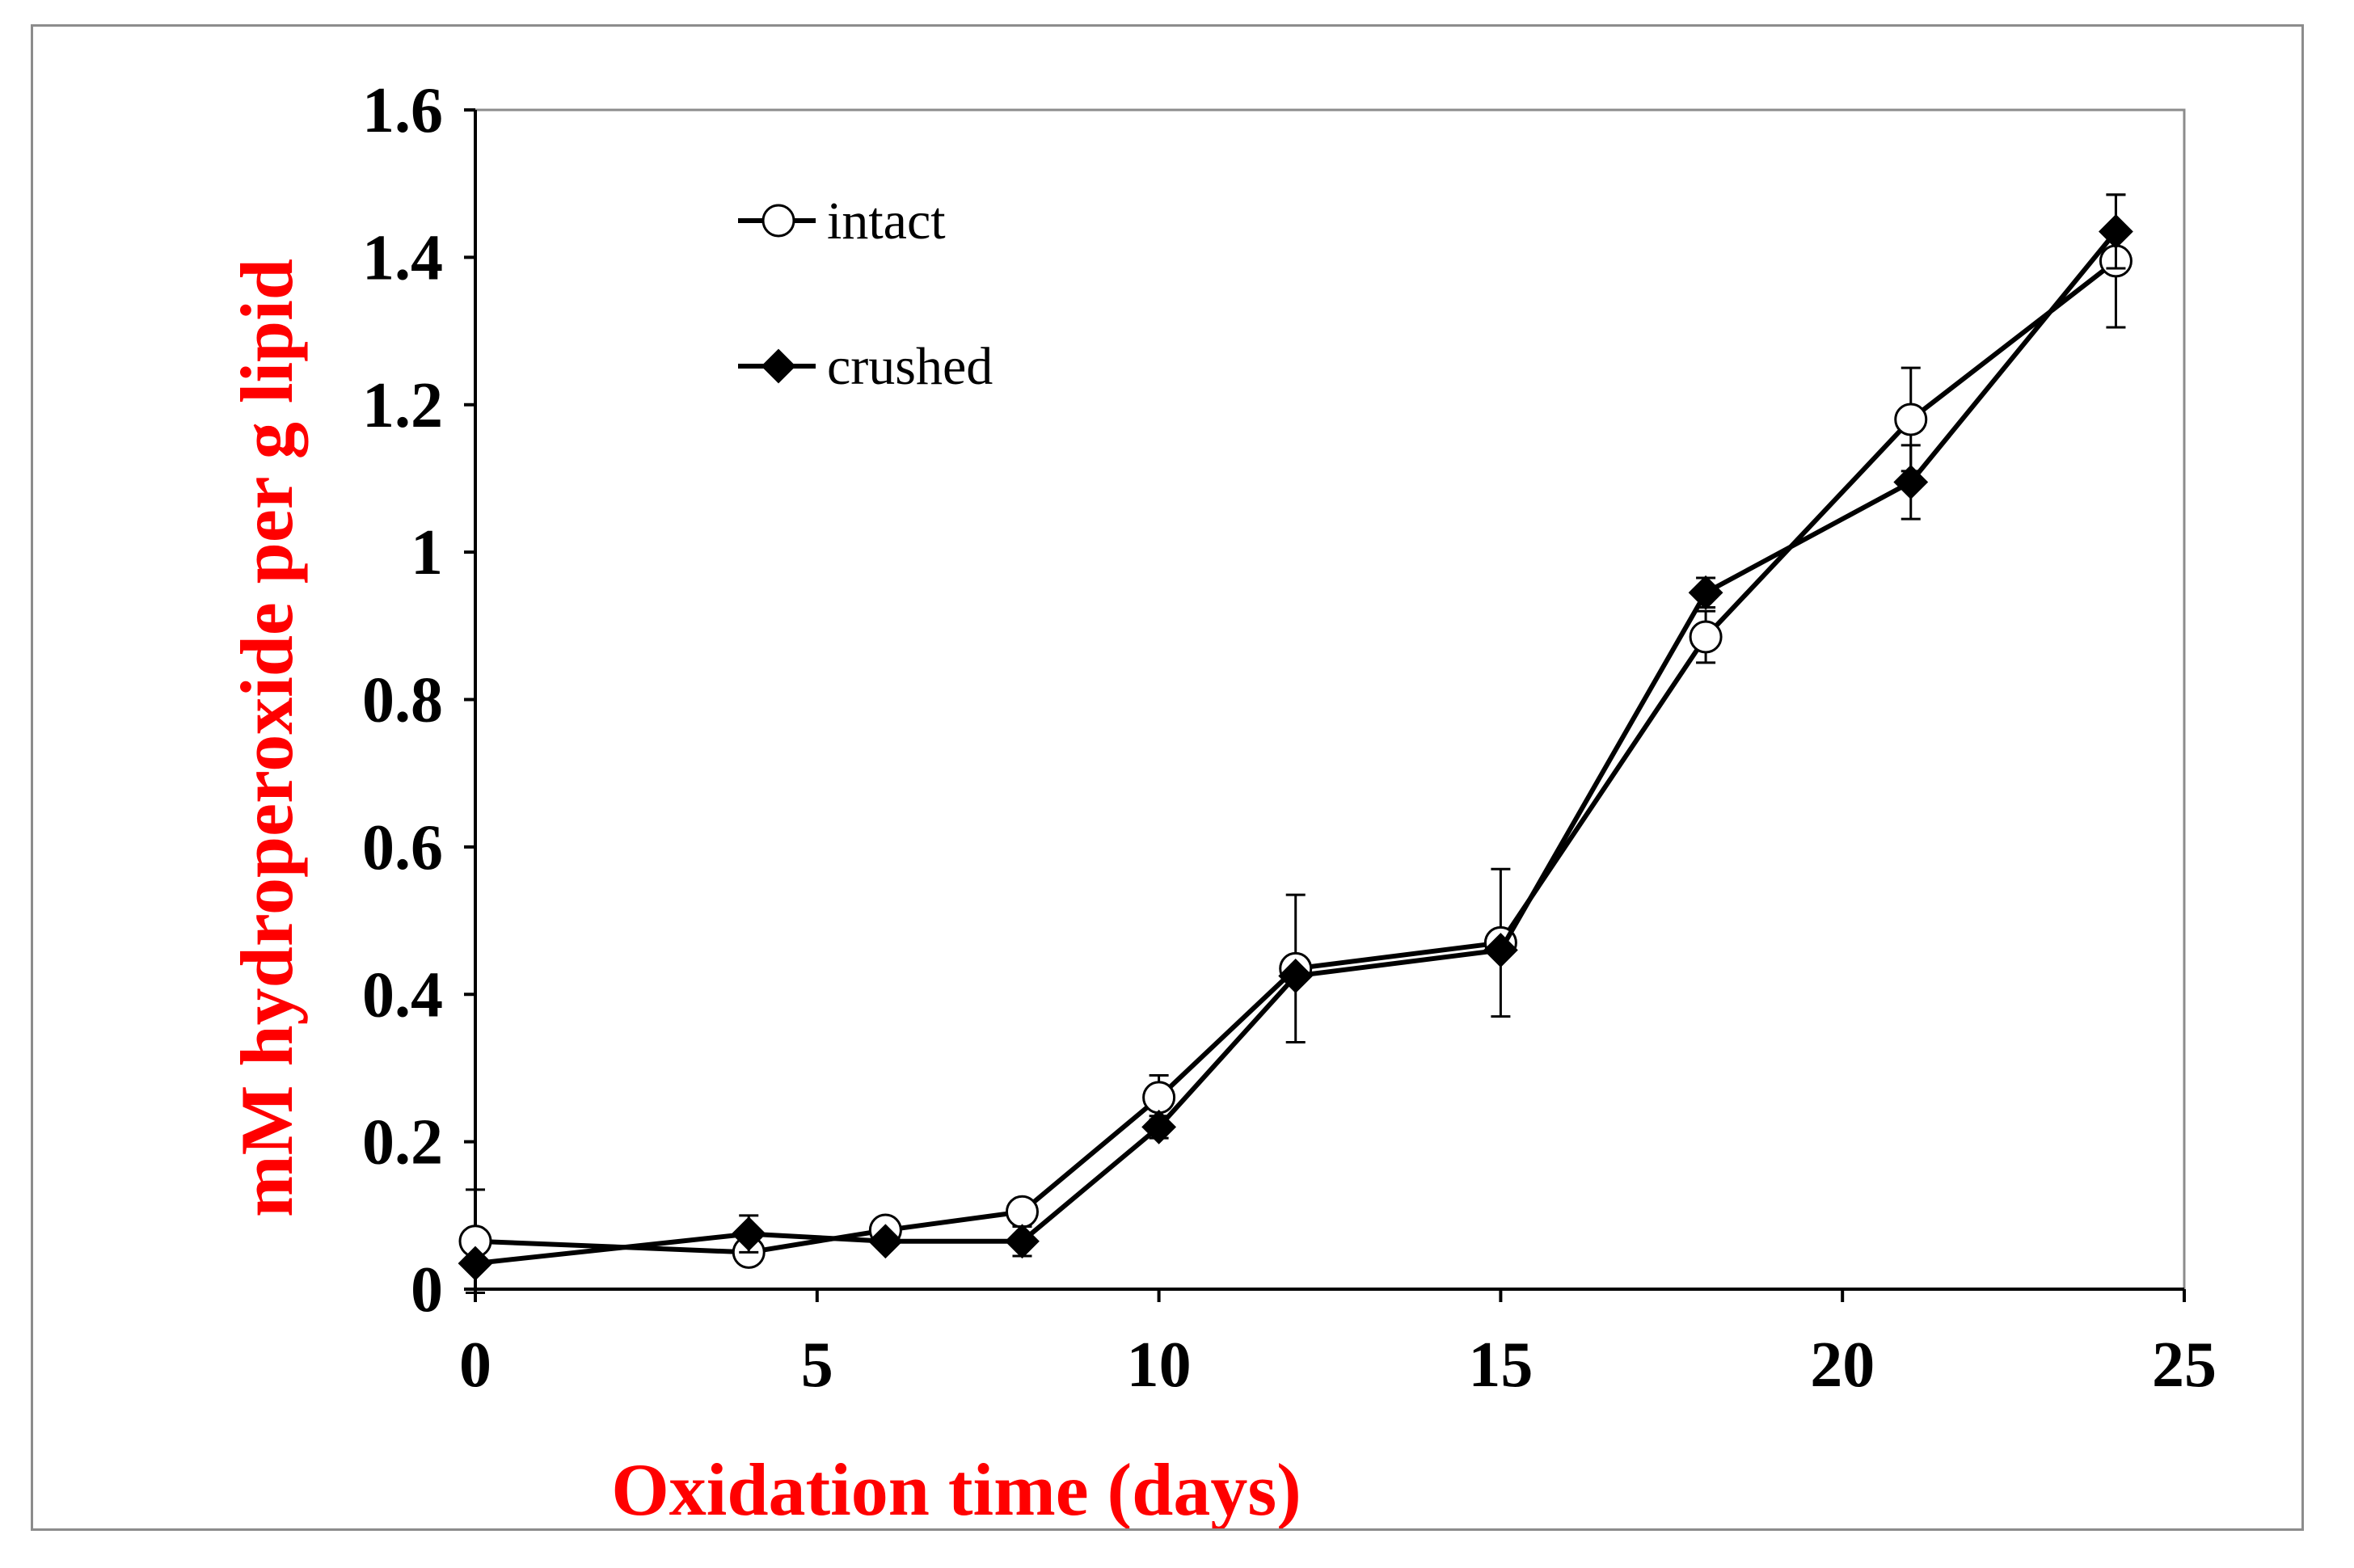 Image resolution: width=2354 pixels, height=1568 pixels. I want to click on x-tick-label: 10, so click(1159, 1365).